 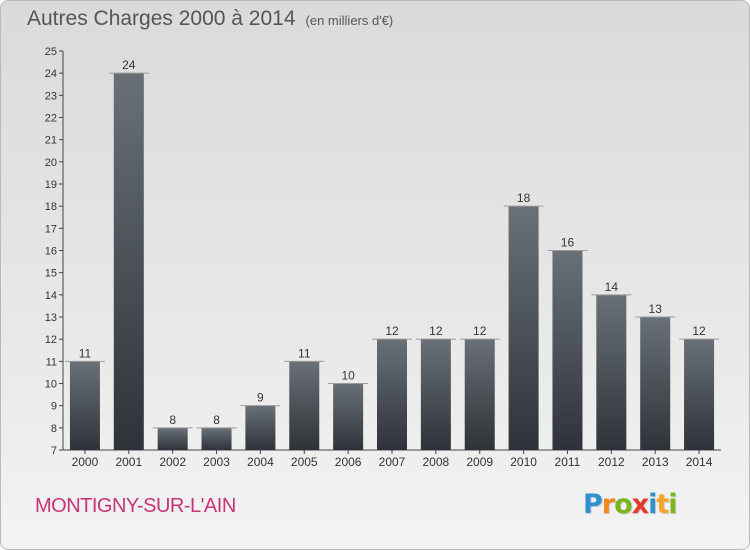 I want to click on y-tick-label: 13, so click(x=51, y=318).